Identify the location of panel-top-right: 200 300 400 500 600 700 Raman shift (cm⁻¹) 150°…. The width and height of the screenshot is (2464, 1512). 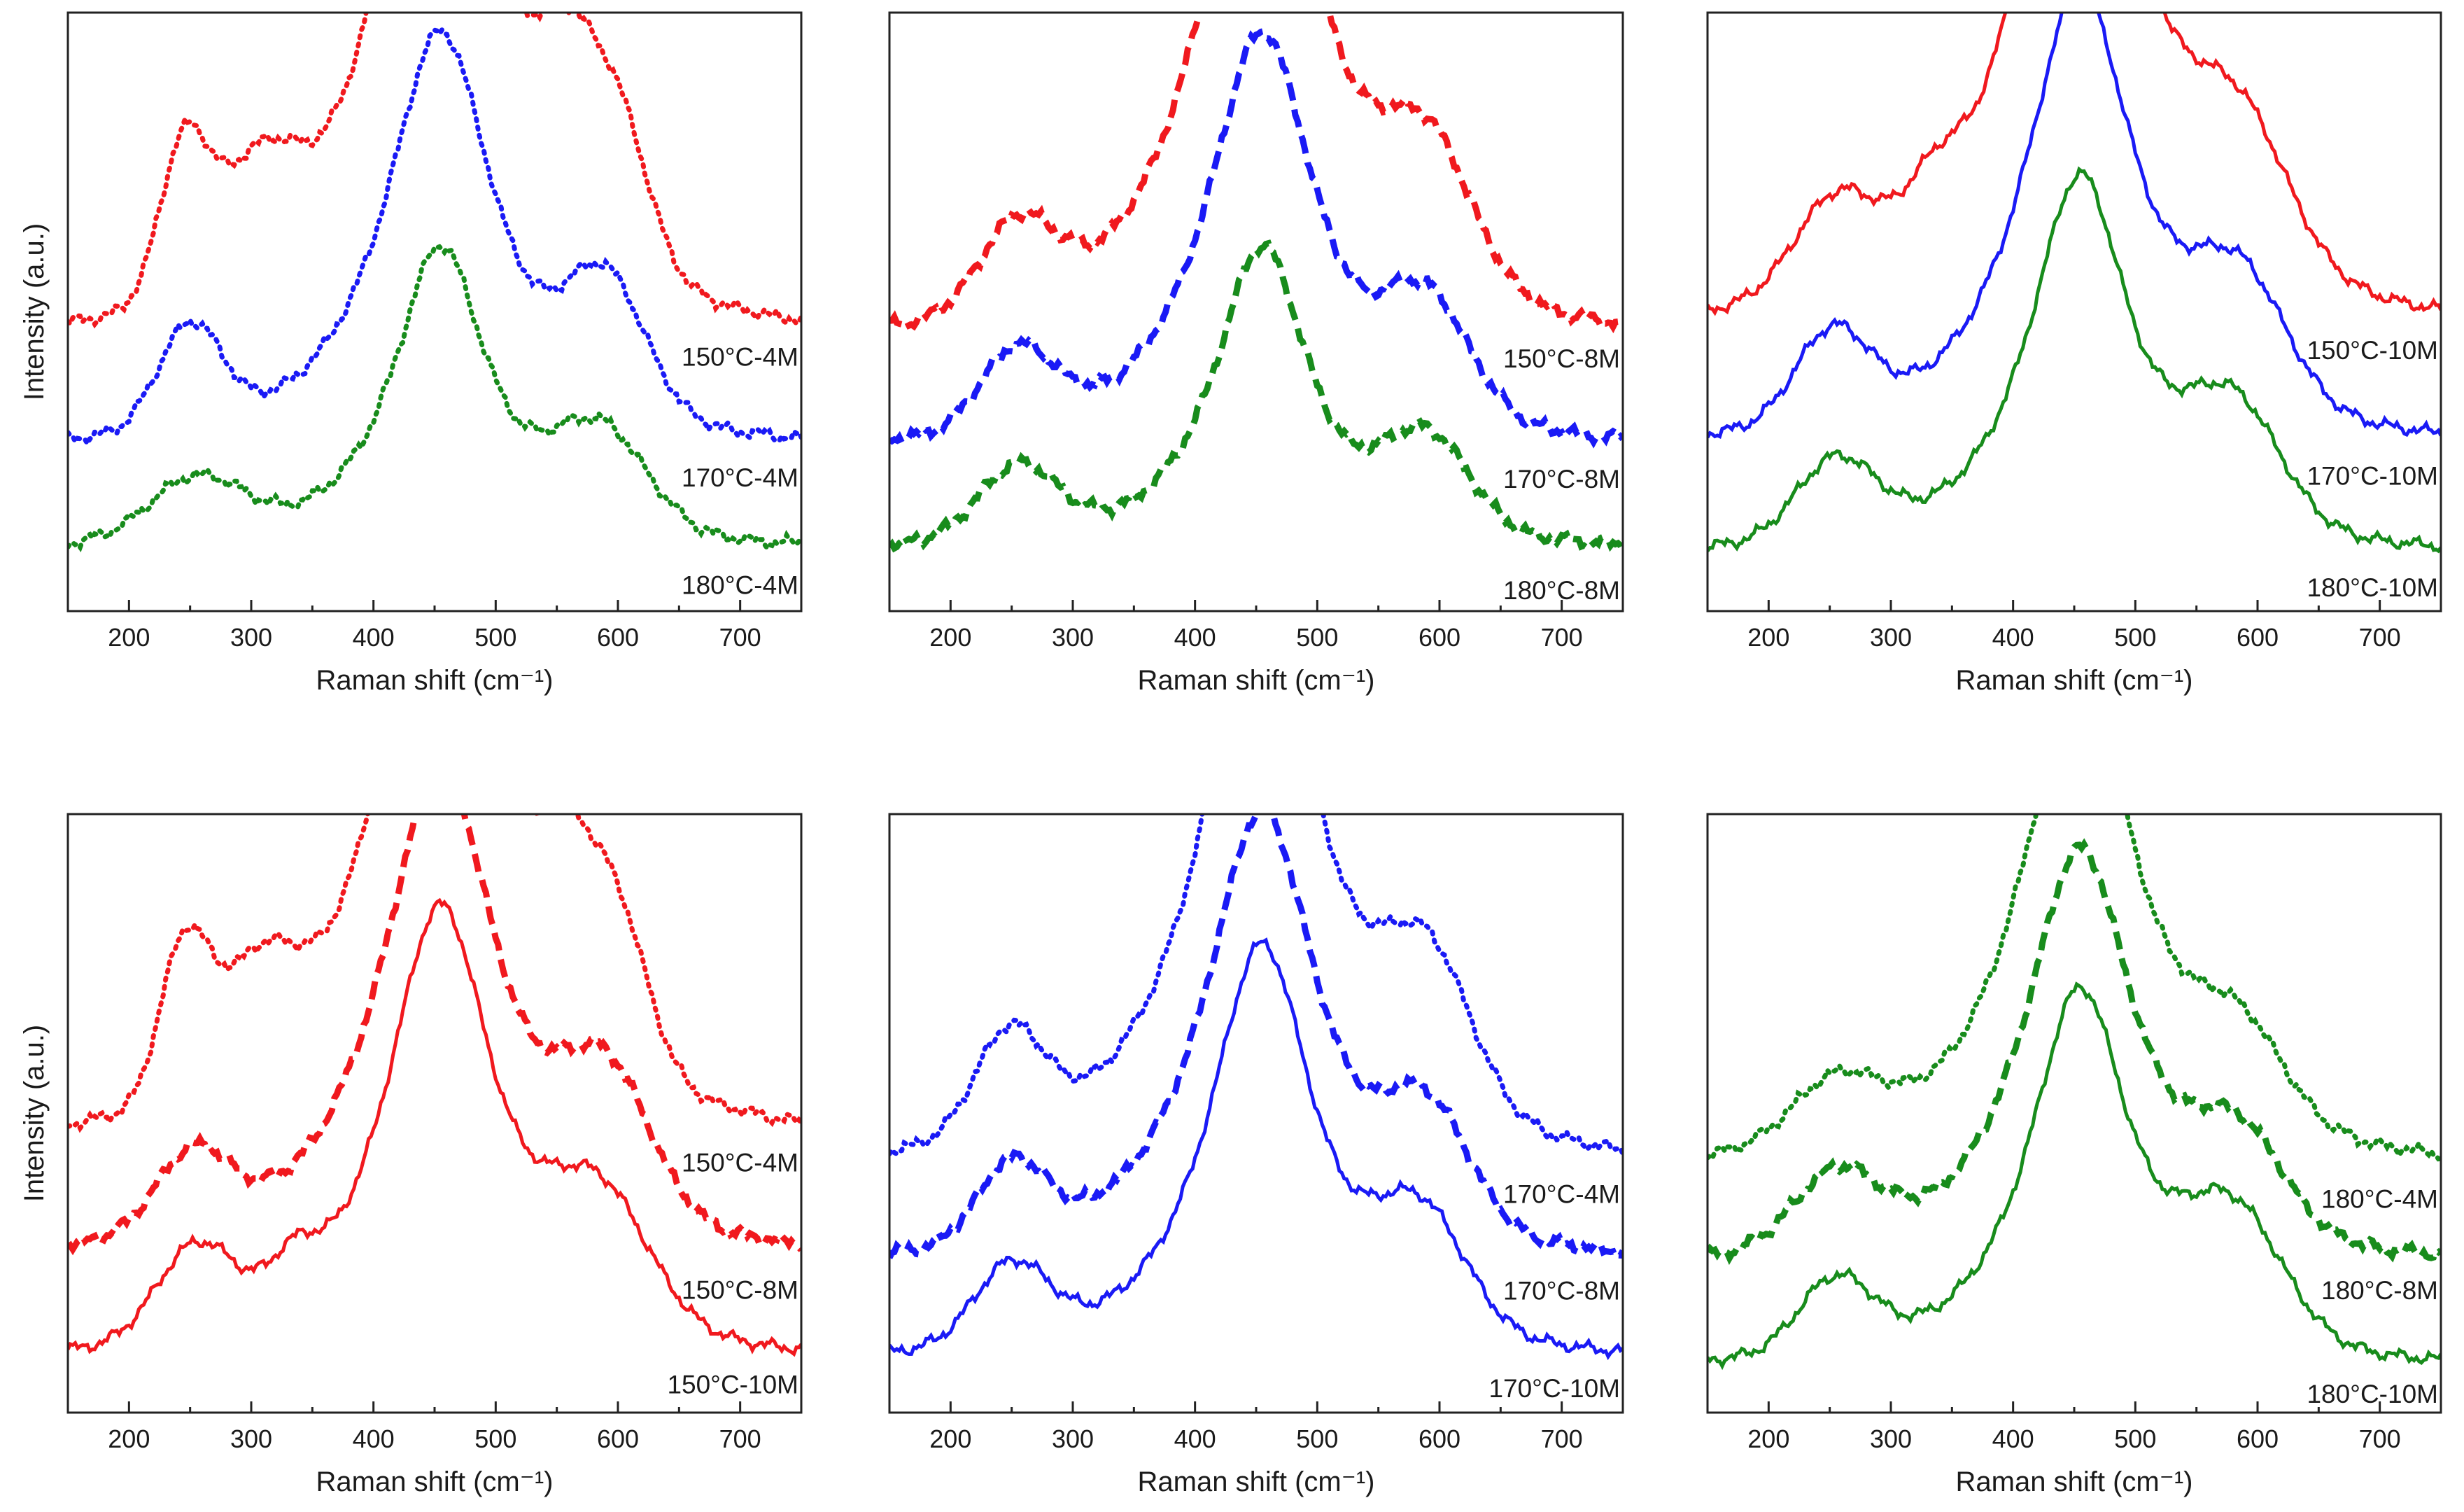
(2074, 353).